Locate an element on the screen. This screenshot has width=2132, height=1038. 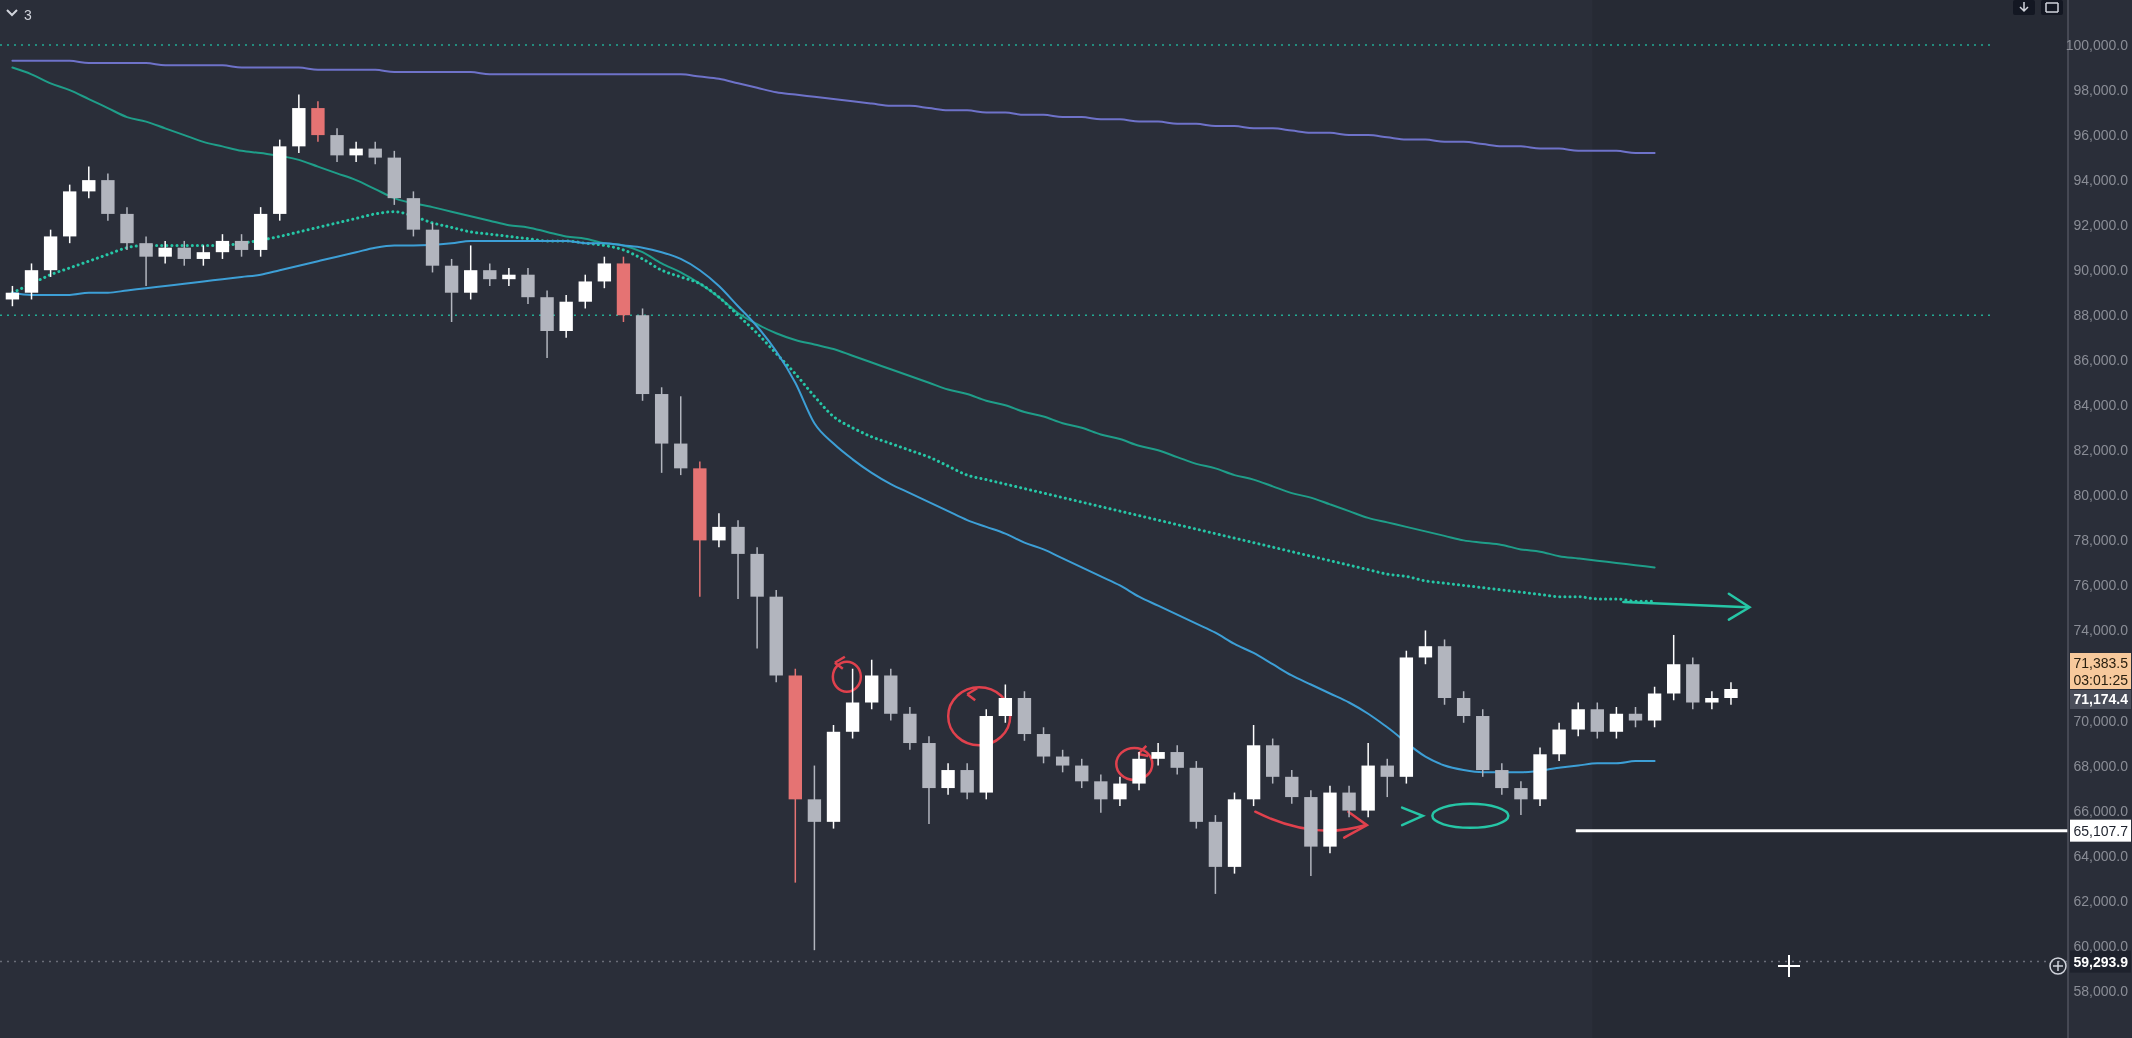
y-tick-label: 58,000.0 is located at coordinates (2101, 990).